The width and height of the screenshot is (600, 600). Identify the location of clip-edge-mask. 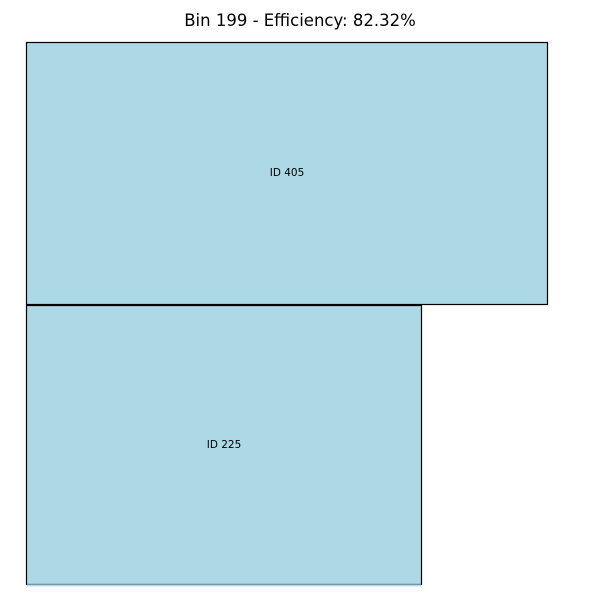
(224, 585).